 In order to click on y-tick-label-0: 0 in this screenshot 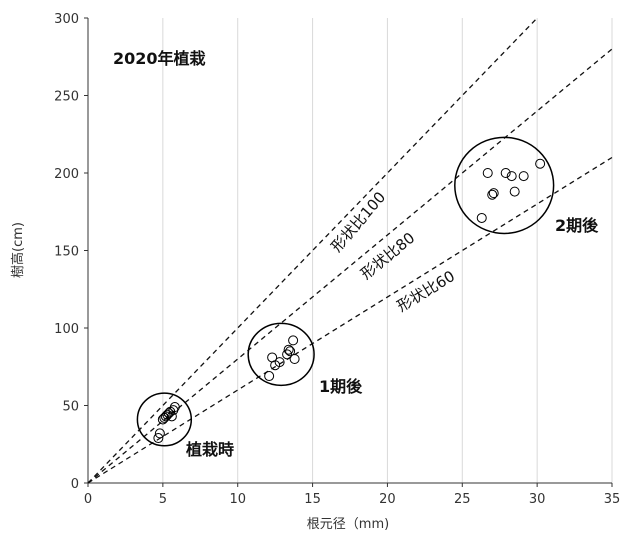, I will do `click(75, 484)`.